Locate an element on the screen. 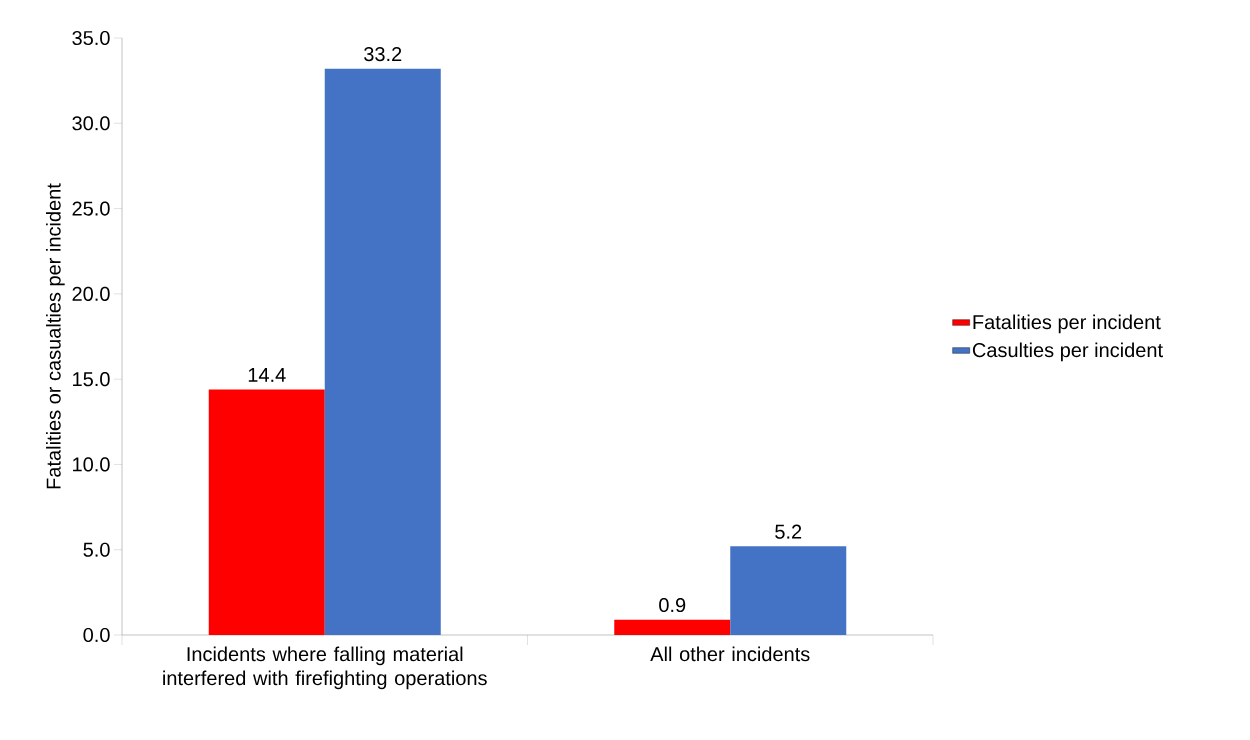 The height and width of the screenshot is (740, 1250). x-tick-label: All other incidents is located at coordinates (730, 654).